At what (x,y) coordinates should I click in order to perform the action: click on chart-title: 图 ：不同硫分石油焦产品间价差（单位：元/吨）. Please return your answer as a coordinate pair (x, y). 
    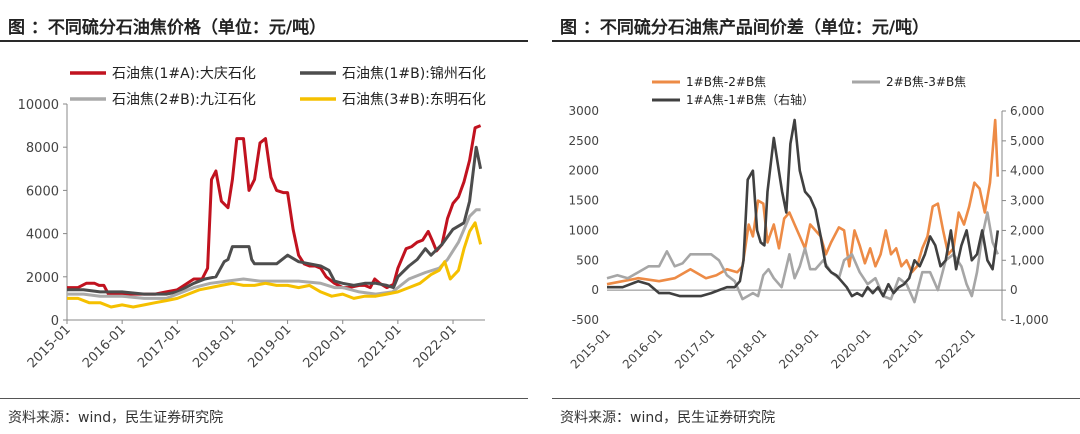
    Looking at the image, I should click on (745, 28).